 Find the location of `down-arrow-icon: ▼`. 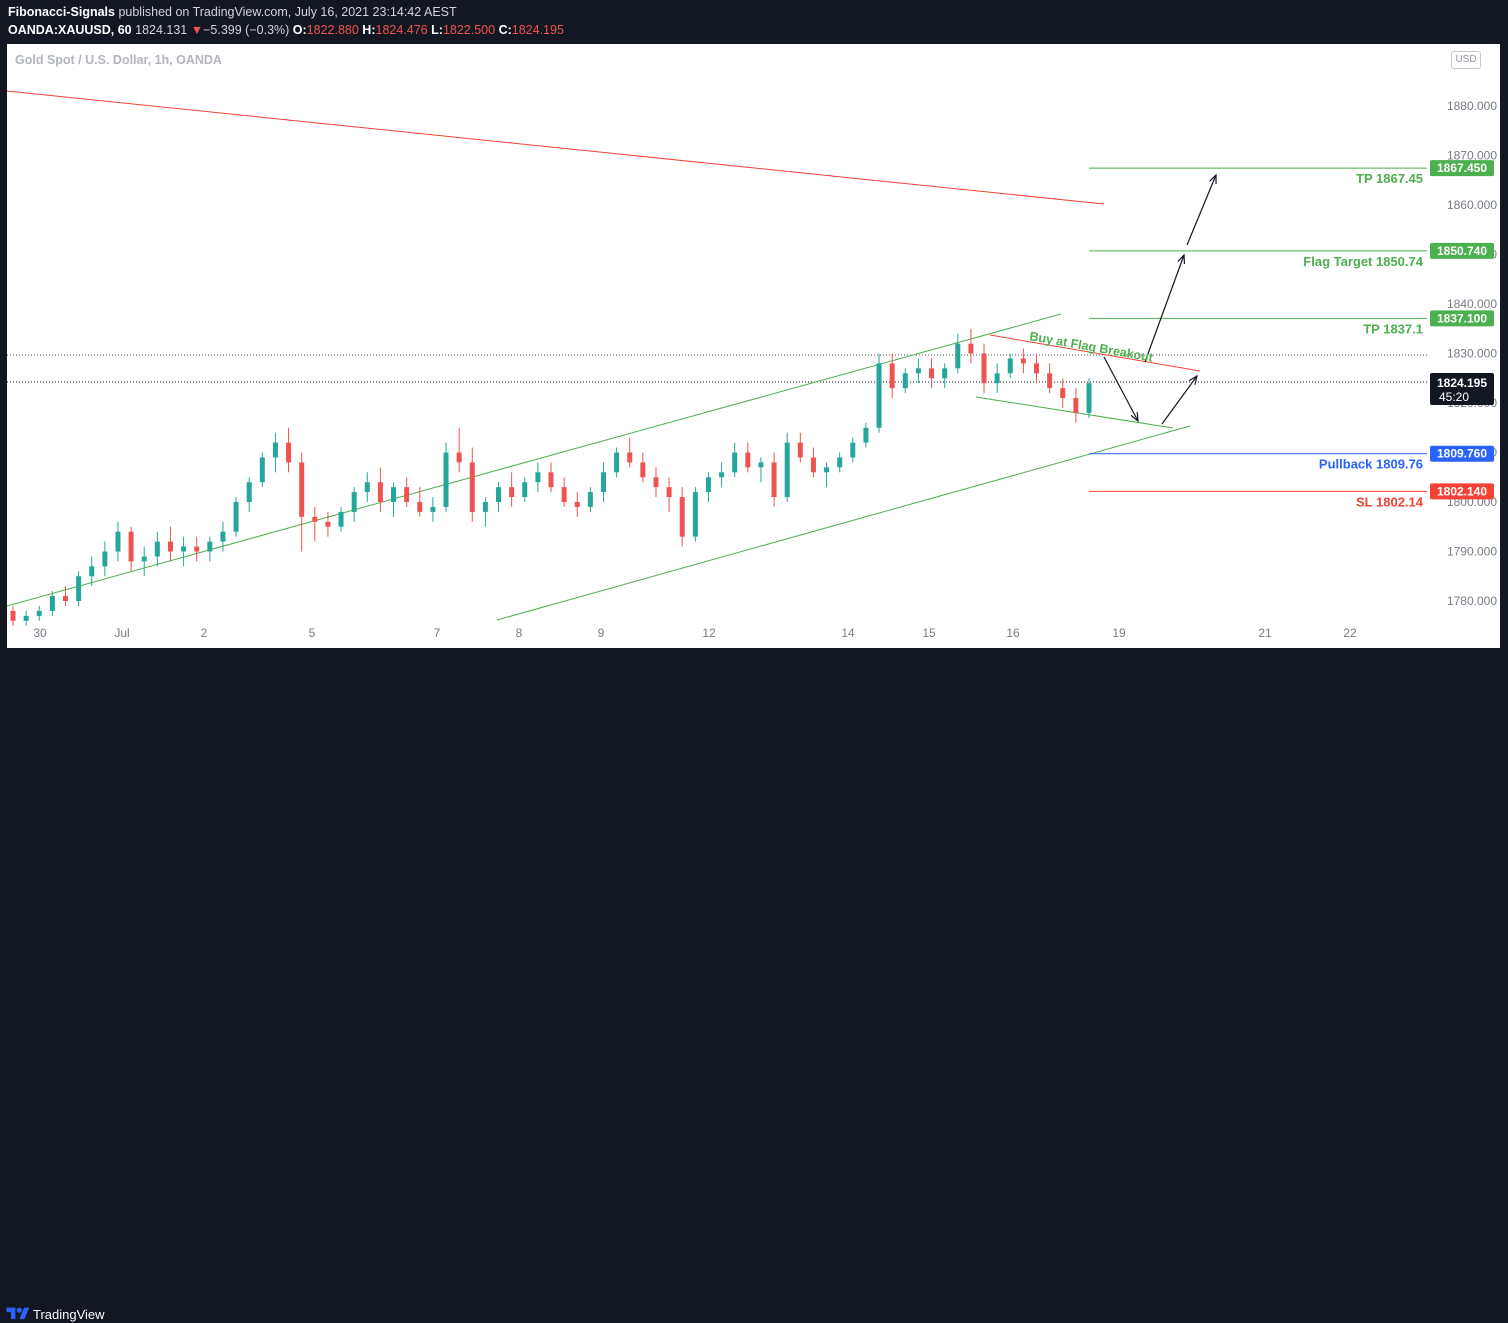

down-arrow-icon: ▼ is located at coordinates (197, 30).